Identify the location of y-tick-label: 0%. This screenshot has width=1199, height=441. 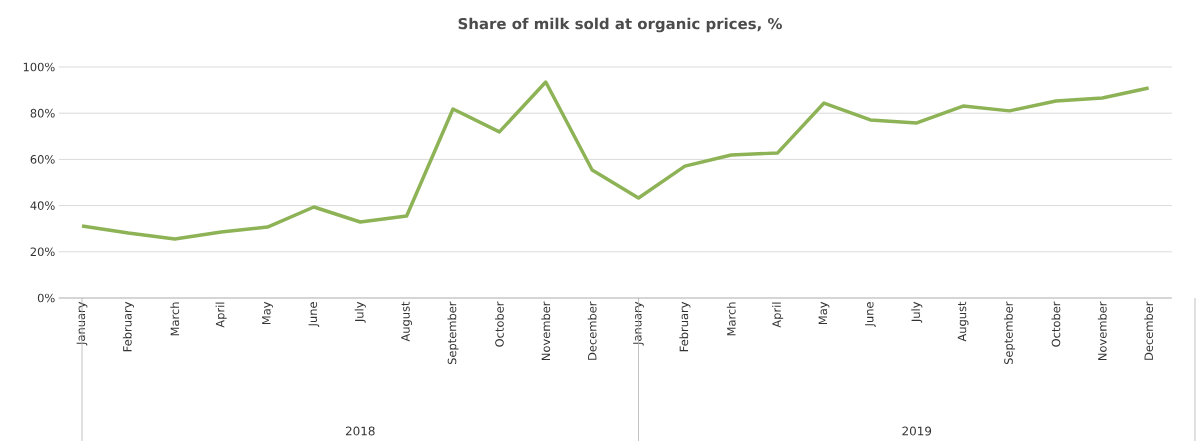
(46, 298).